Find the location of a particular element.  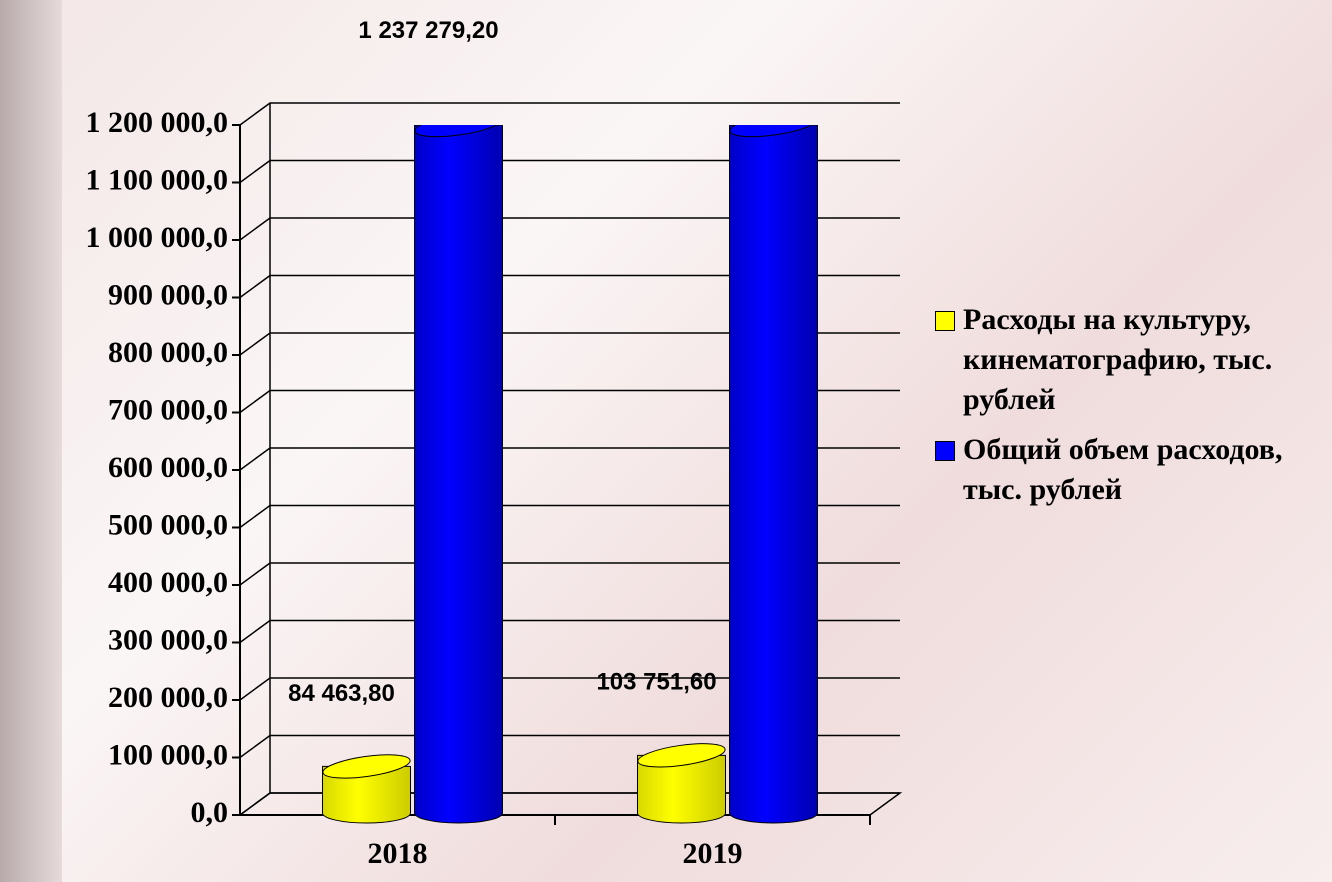

y-tick-label: 500 000,0 is located at coordinates (168, 524).